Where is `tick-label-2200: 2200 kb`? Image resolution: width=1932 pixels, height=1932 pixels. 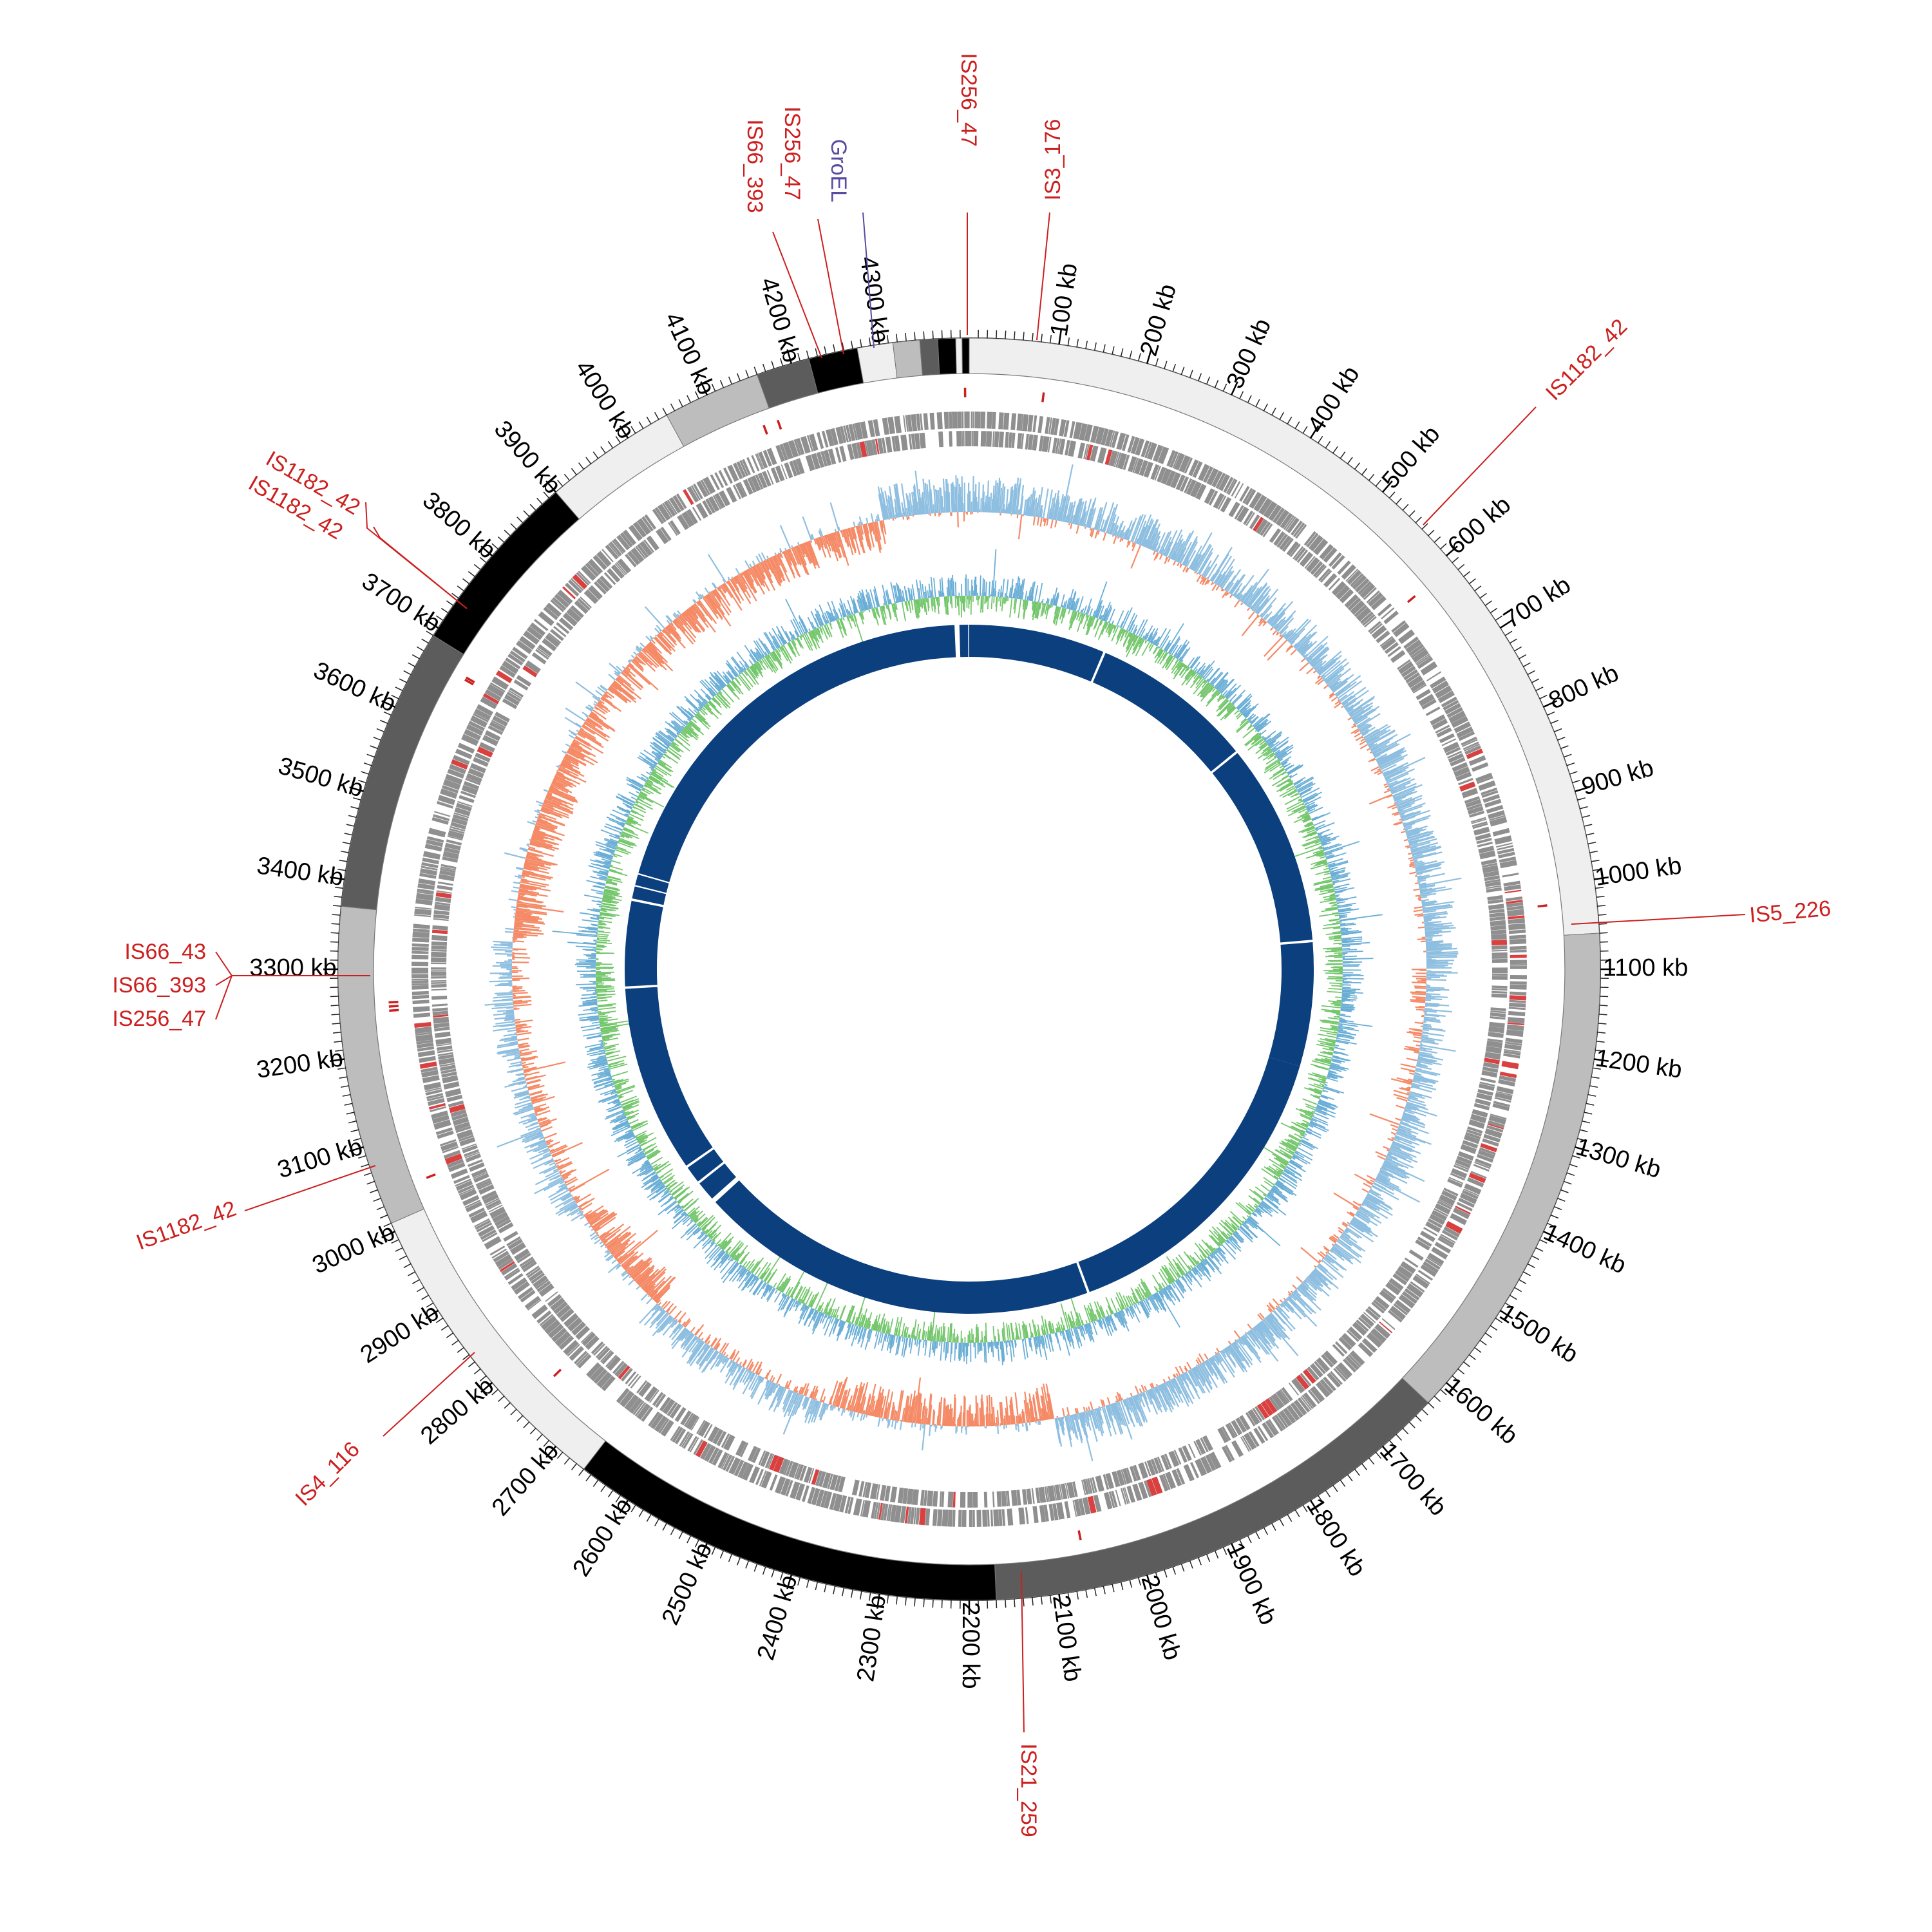
tick-label-2200: 2200 kb is located at coordinates (971, 1645).